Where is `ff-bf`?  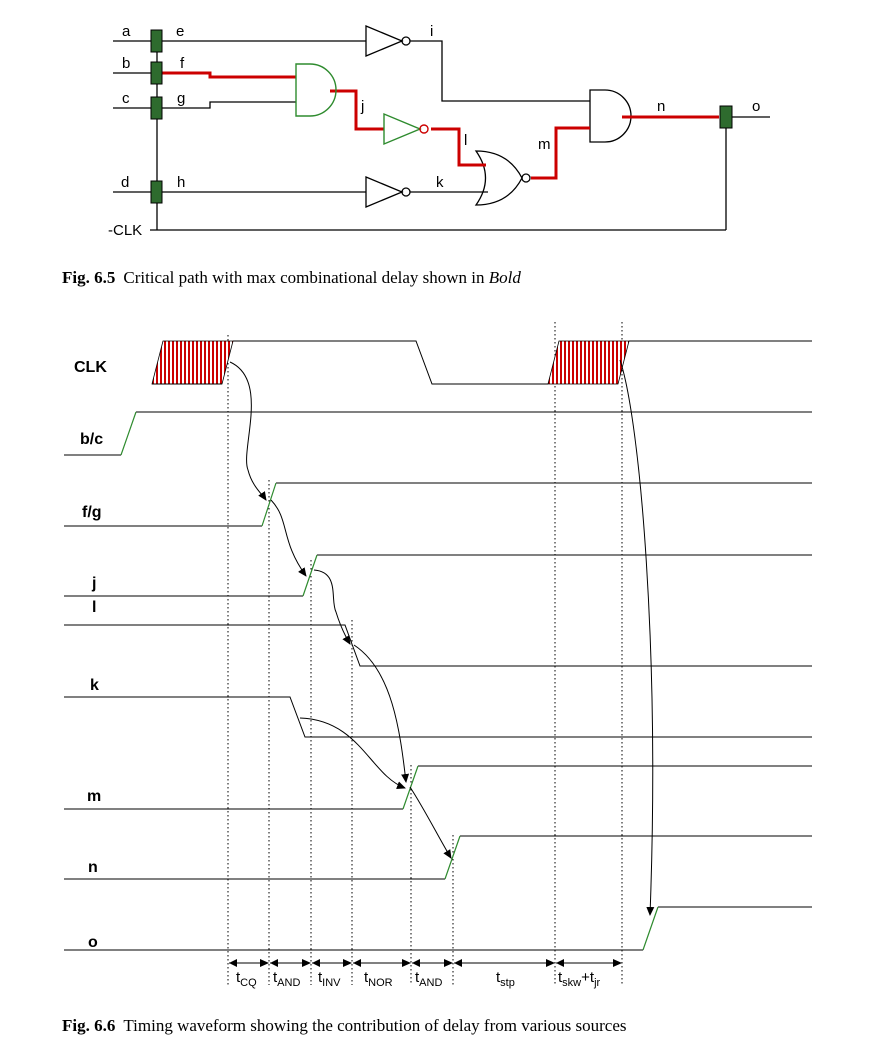
ff-bf is located at coordinates (156, 73).